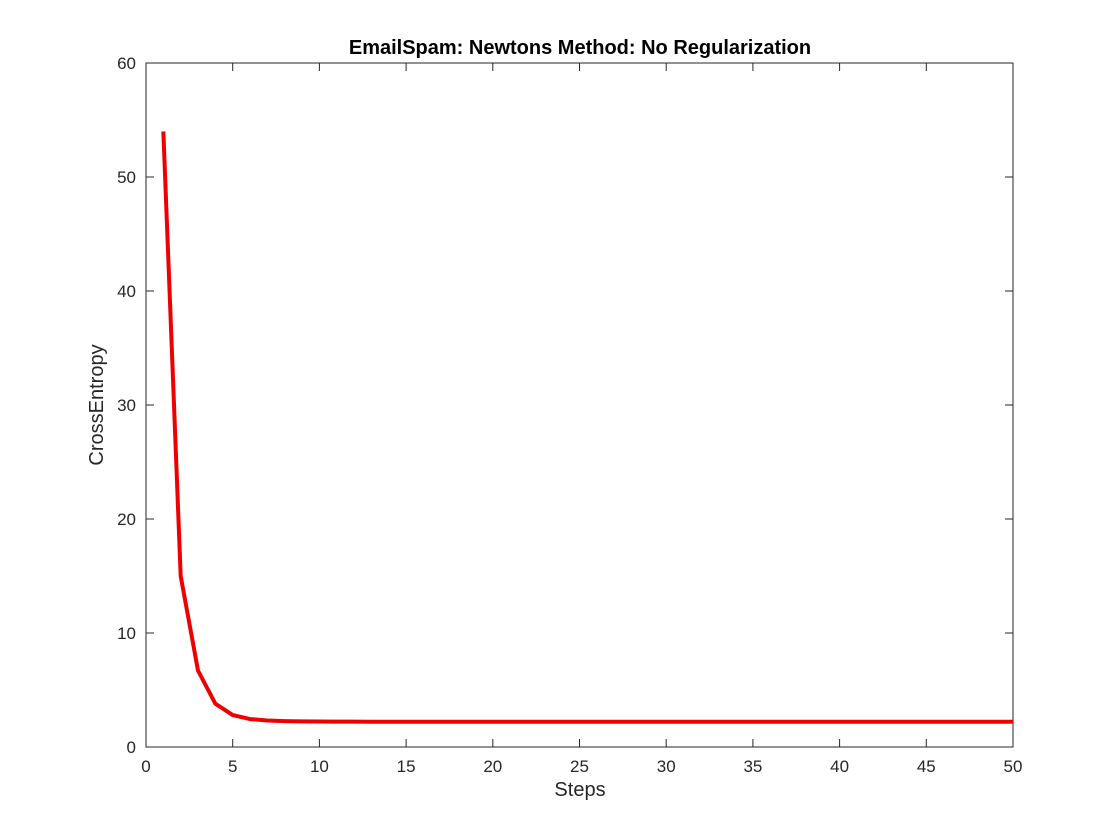 This screenshot has width=1120, height=840. What do you see at coordinates (131, 747) in the screenshot?
I see `y-tick-label: 0` at bounding box center [131, 747].